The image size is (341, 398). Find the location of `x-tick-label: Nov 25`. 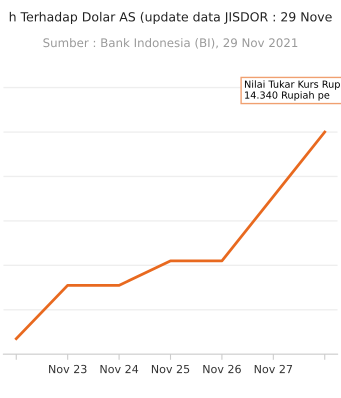

x-tick-label: Nov 25 is located at coordinates (171, 369).